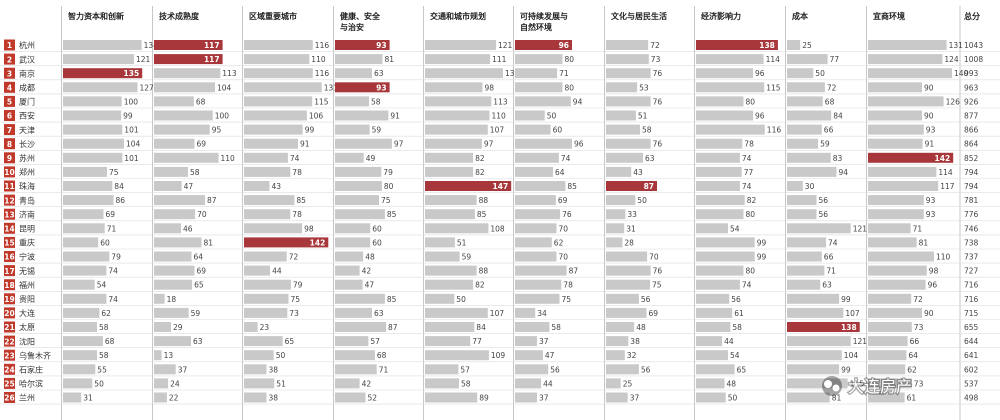  What do you see at coordinates (641, 327) in the screenshot?
I see `score-label: 48` at bounding box center [641, 327].